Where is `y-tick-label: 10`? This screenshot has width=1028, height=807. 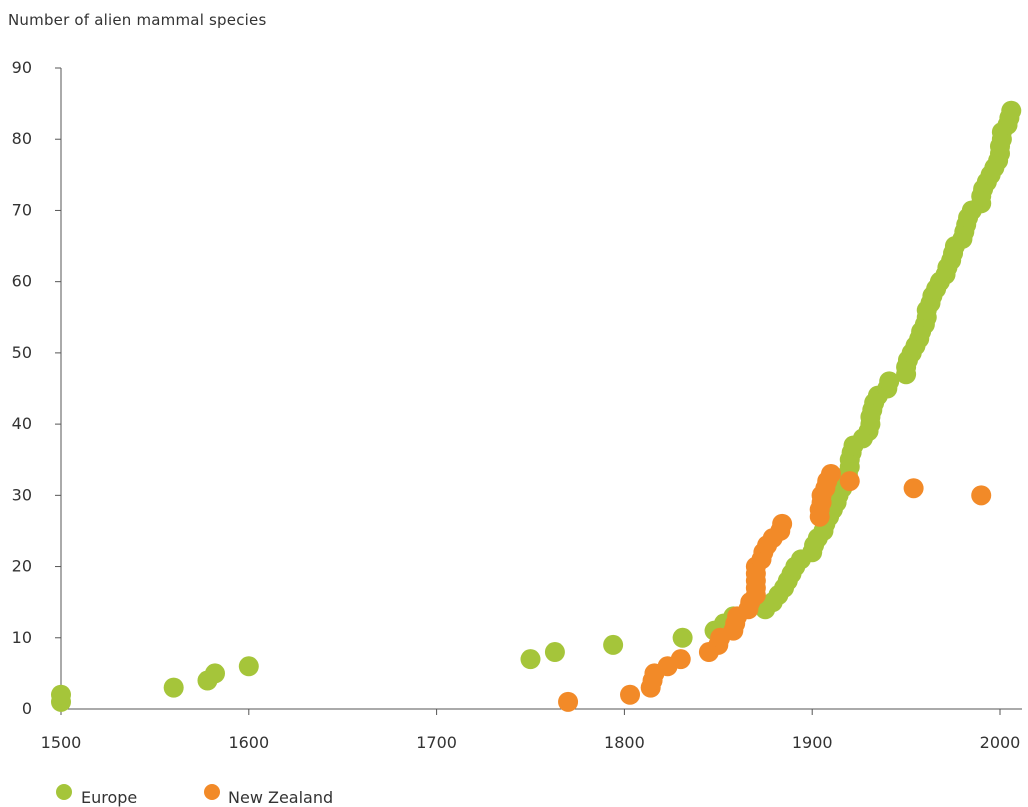 y-tick-label: 10 is located at coordinates (22, 637).